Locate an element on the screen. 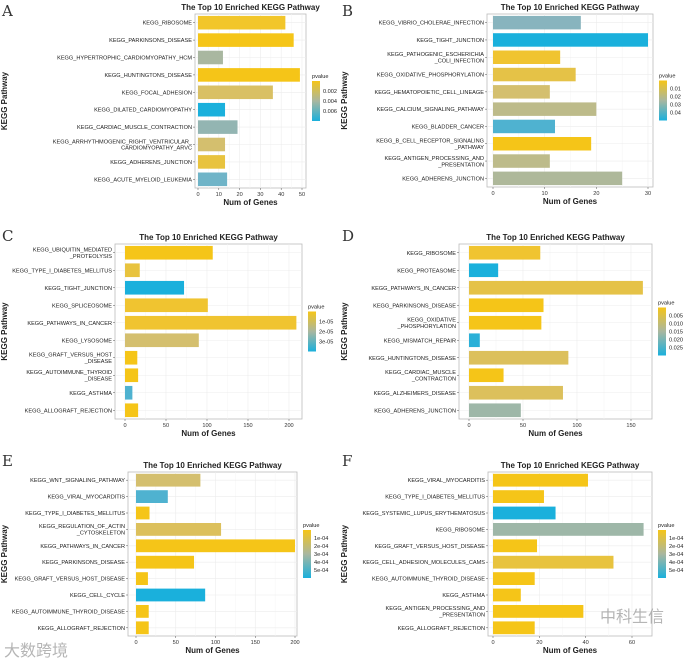  y-category-label: KEGG_ALZHEIMERS_DISEASE is located at coordinates (415, 394).